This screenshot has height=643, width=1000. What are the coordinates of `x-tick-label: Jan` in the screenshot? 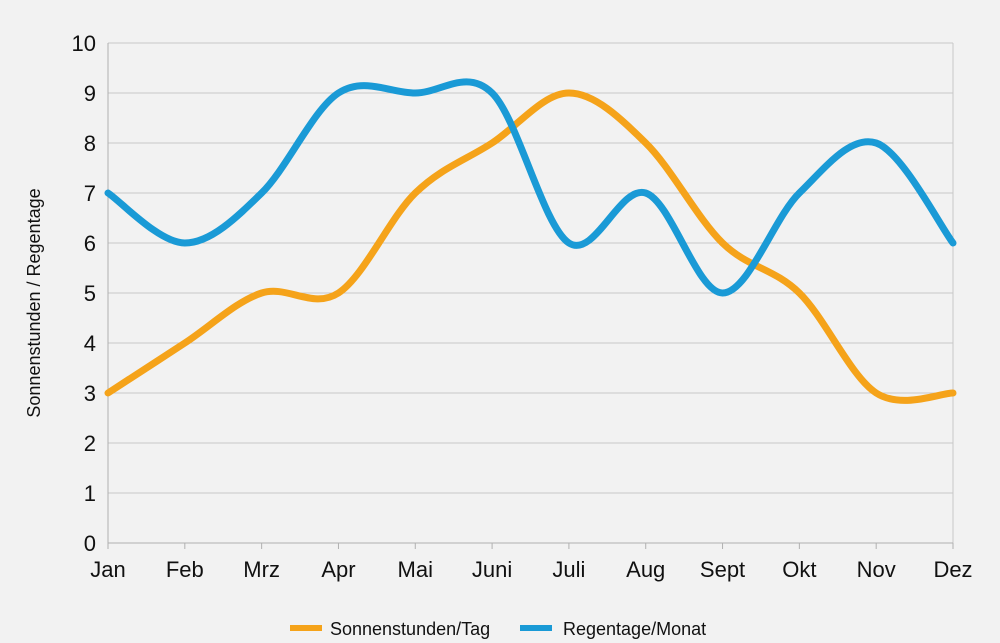 It's located at (107, 569).